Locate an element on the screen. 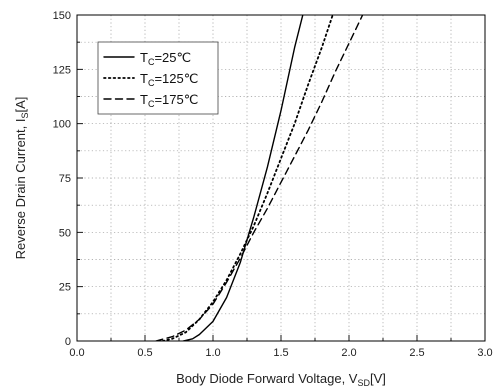  legend: TC=25℃ TC=125℃ TC=175℃ is located at coordinates (158, 78).